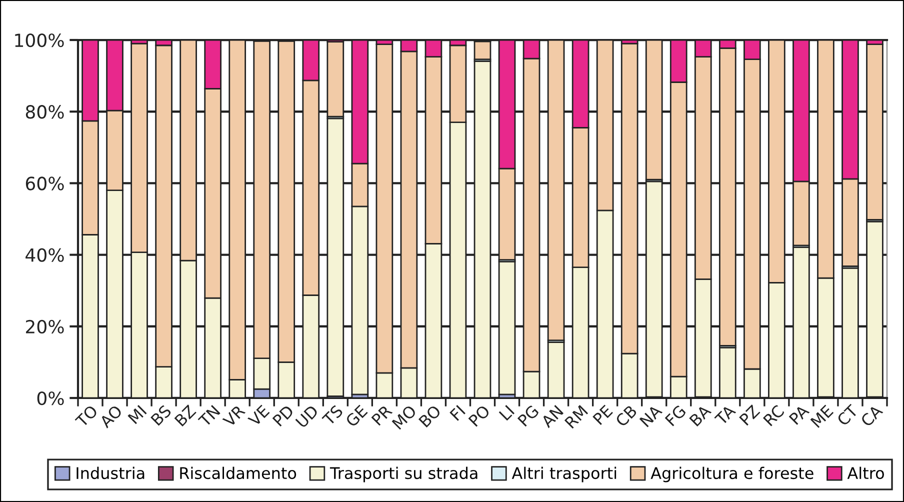 This screenshot has width=904, height=502. I want to click on x-tick-label: PO, so click(479, 415).